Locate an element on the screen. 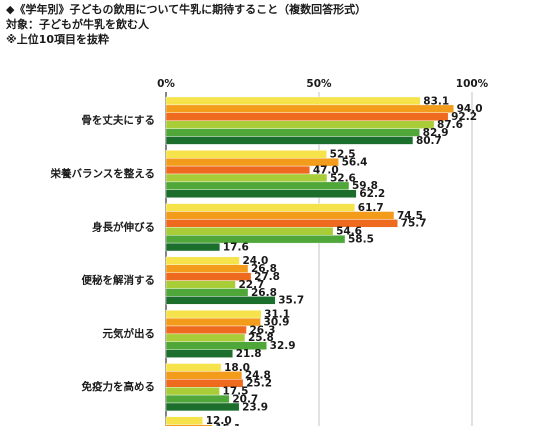 The image size is (542, 426). data-label: 24.0 is located at coordinates (255, 261).